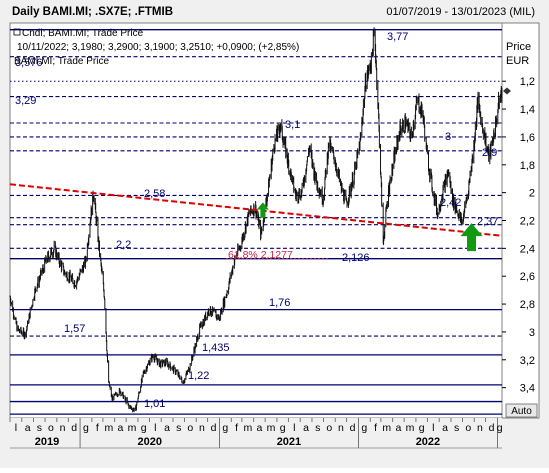 This screenshot has height=473, width=549. I want to click on month-label-27: o, so click(329, 428).